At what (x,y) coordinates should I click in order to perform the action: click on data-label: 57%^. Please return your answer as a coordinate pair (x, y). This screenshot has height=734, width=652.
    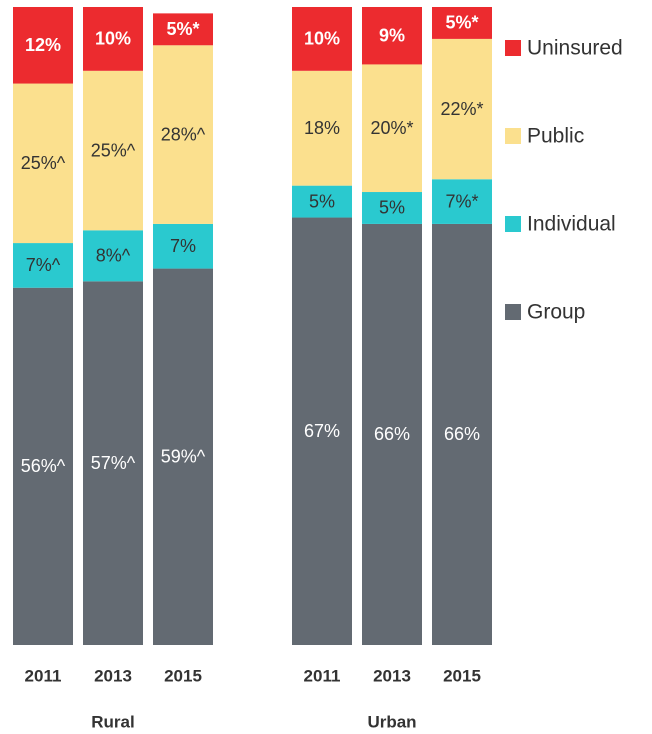
    Looking at the image, I should click on (113, 463).